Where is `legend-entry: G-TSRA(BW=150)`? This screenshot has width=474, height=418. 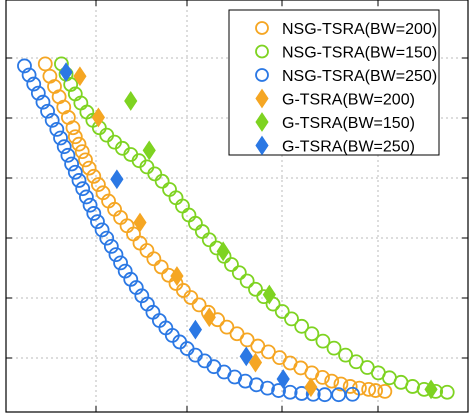
legend-entry: G-TSRA(BW=150) is located at coordinates (335, 122).